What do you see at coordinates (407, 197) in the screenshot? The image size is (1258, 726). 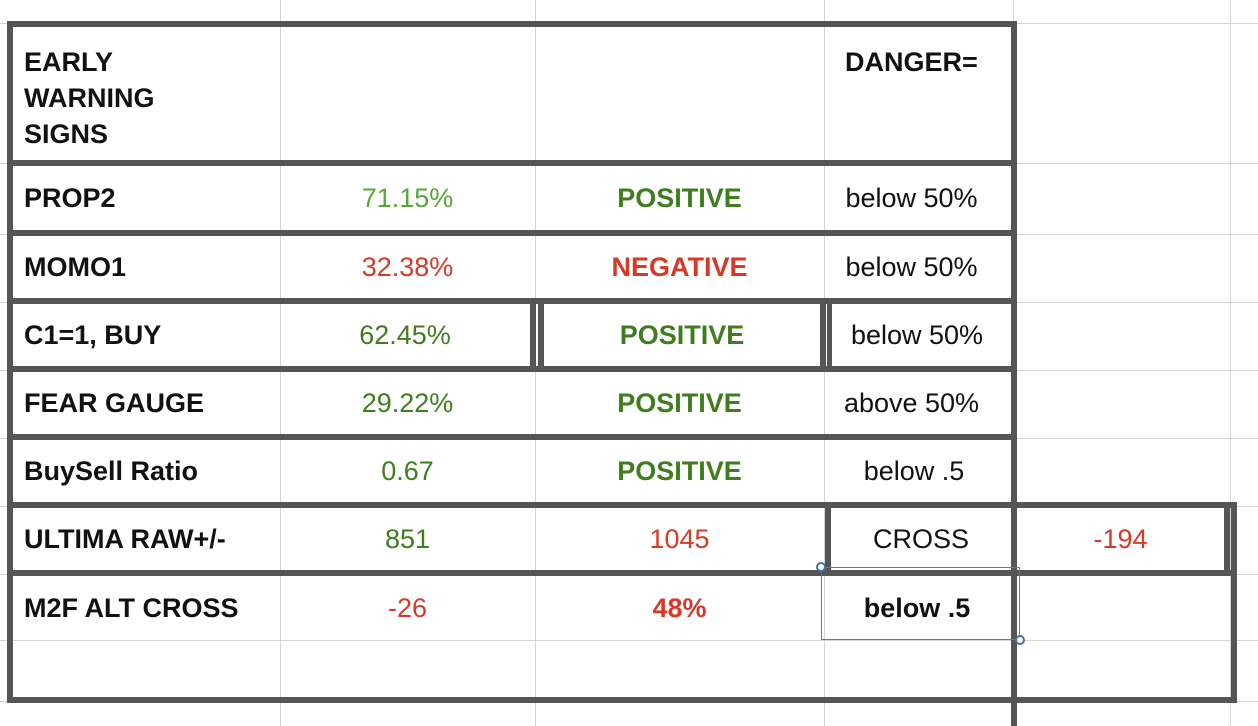 I see `row-value: 71.15%` at bounding box center [407, 197].